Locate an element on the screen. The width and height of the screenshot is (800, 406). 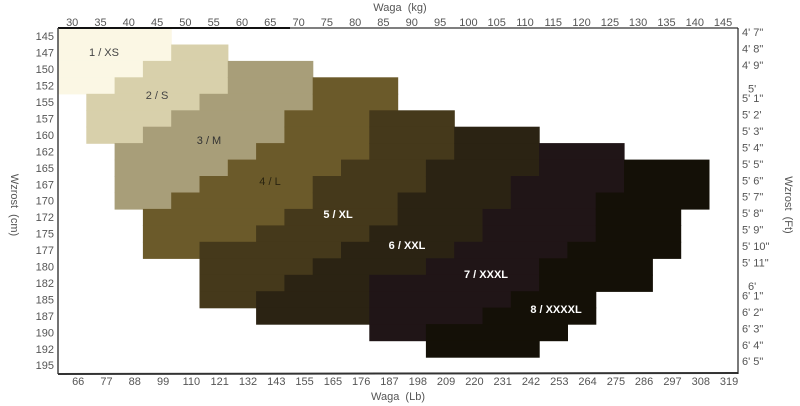
x-tick-kg: 120 is located at coordinates (581, 23).